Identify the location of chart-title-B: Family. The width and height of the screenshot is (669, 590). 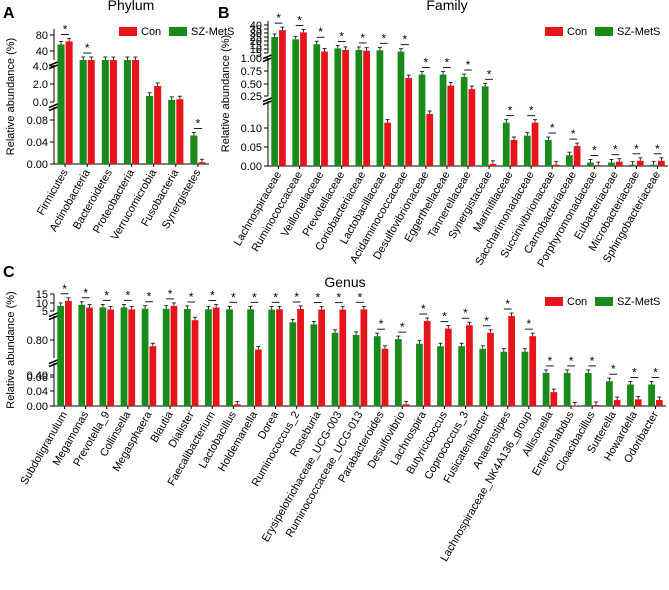
(446, 6).